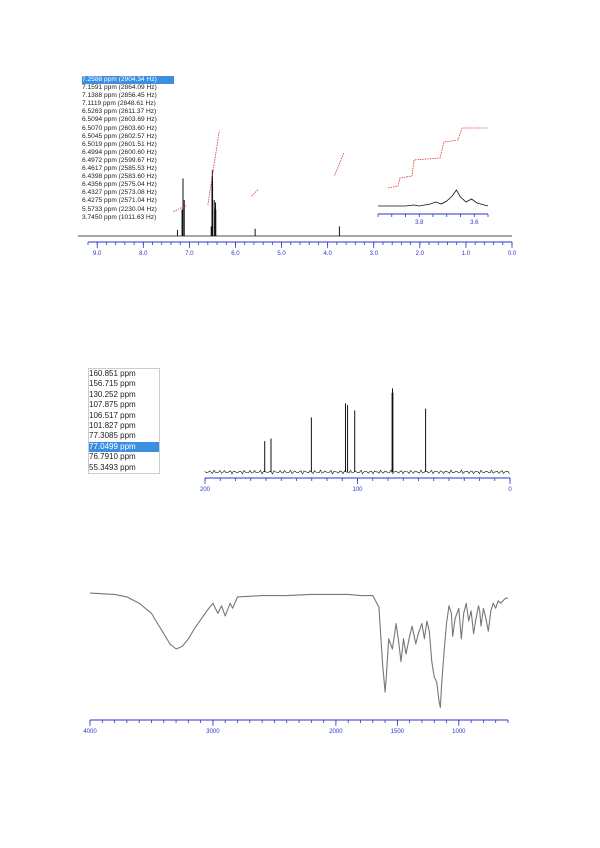  Describe the element at coordinates (119, 88) in the screenshot. I see `h-nmr-peak-item: 7.1591 ppm (2864.09 Hz)` at that location.